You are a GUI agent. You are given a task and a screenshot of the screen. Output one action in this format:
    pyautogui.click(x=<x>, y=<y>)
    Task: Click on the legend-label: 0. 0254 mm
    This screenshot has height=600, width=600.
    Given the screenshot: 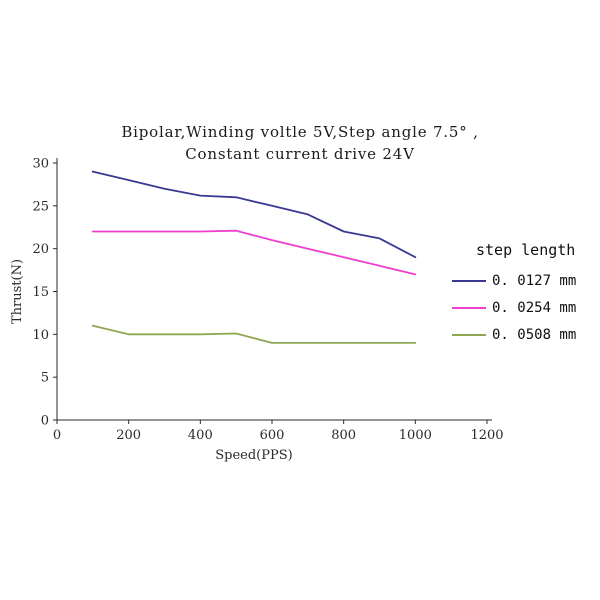 What is the action you would take?
    pyautogui.click(x=534, y=308)
    